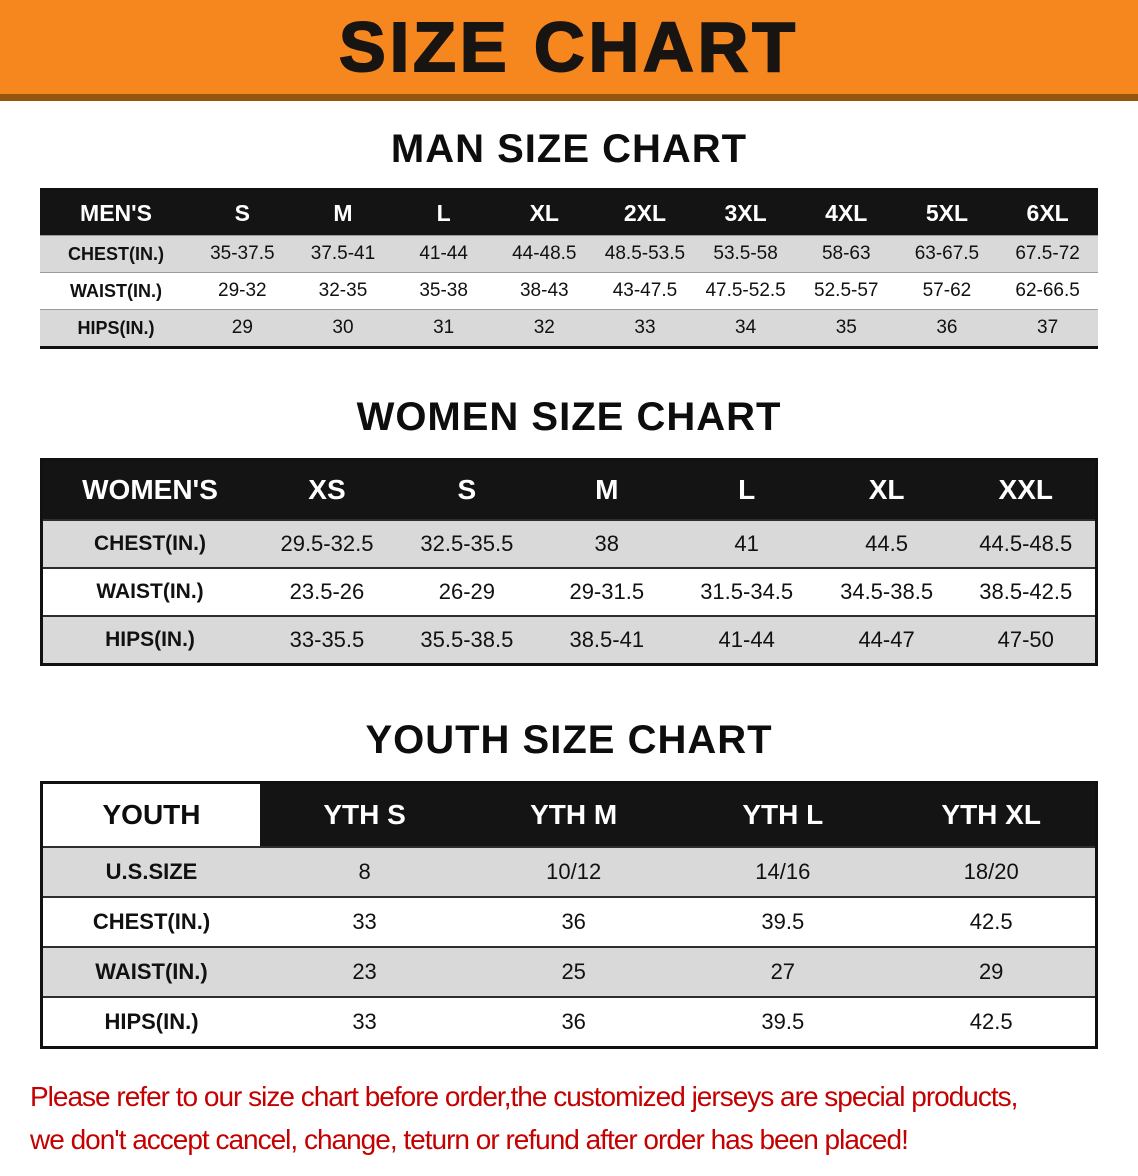 Image resolution: width=1138 pixels, height=1176 pixels. What do you see at coordinates (1047, 212) in the screenshot?
I see `size-header-cell: 6XL` at bounding box center [1047, 212].